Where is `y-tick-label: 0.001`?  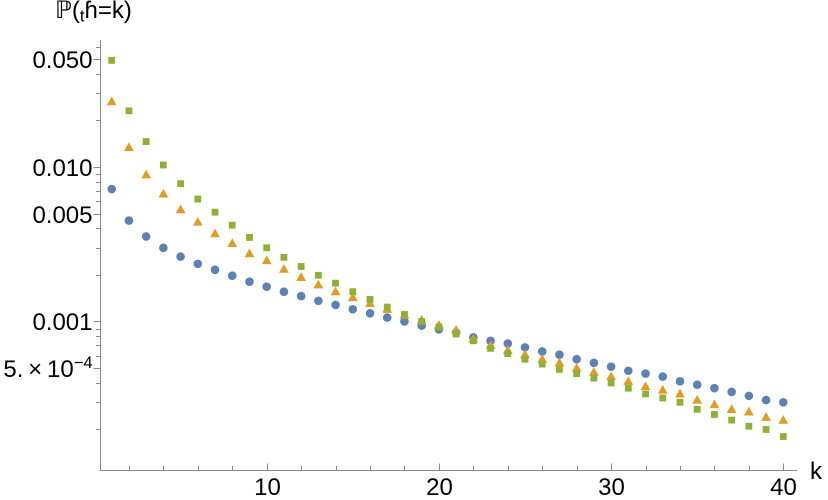
y-tick-label: 0.001 is located at coordinates (62, 322).